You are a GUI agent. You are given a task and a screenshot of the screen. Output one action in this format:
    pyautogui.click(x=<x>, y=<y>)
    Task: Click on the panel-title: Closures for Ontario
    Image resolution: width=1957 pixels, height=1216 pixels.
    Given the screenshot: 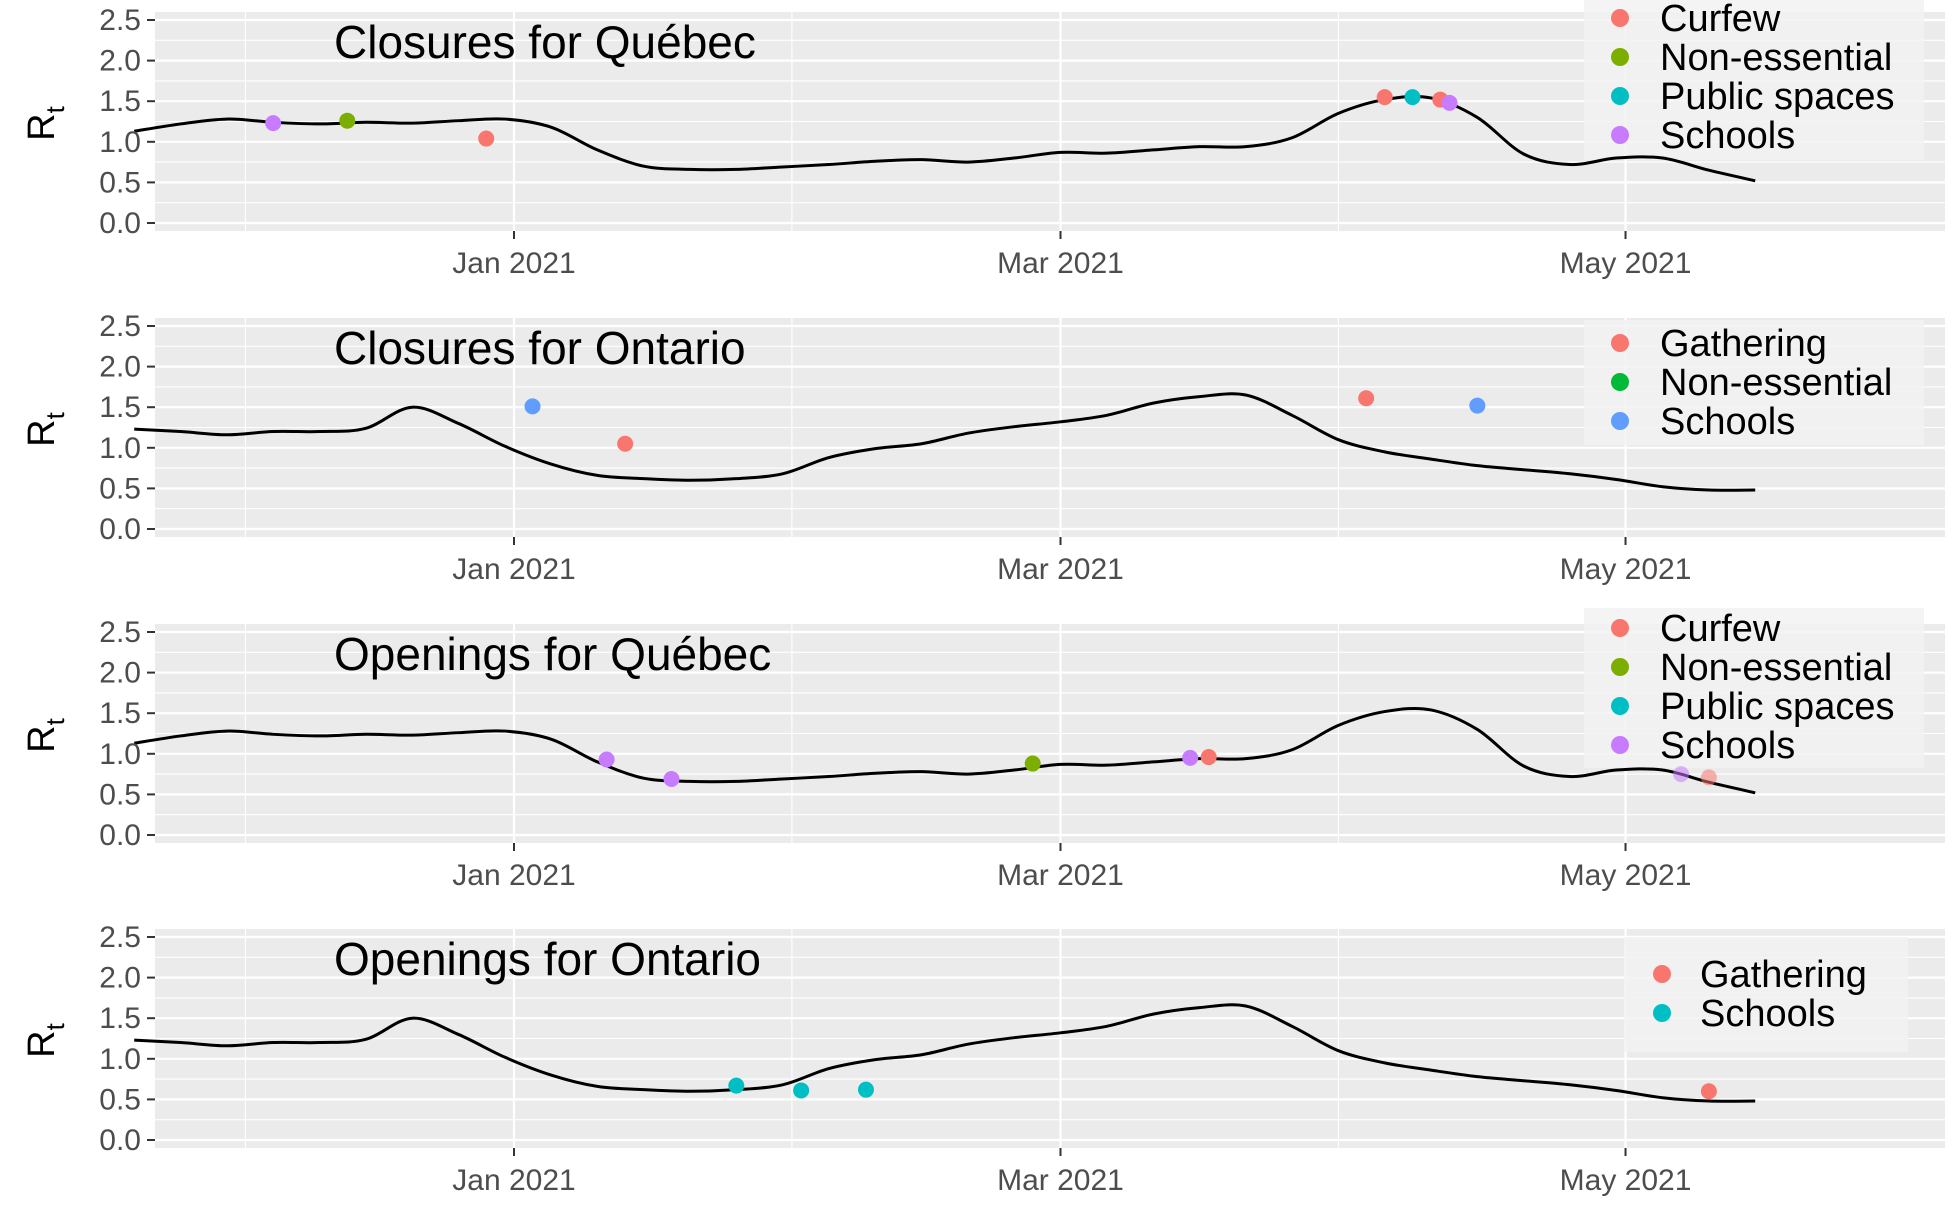 What is the action you would take?
    pyautogui.click(x=540, y=348)
    